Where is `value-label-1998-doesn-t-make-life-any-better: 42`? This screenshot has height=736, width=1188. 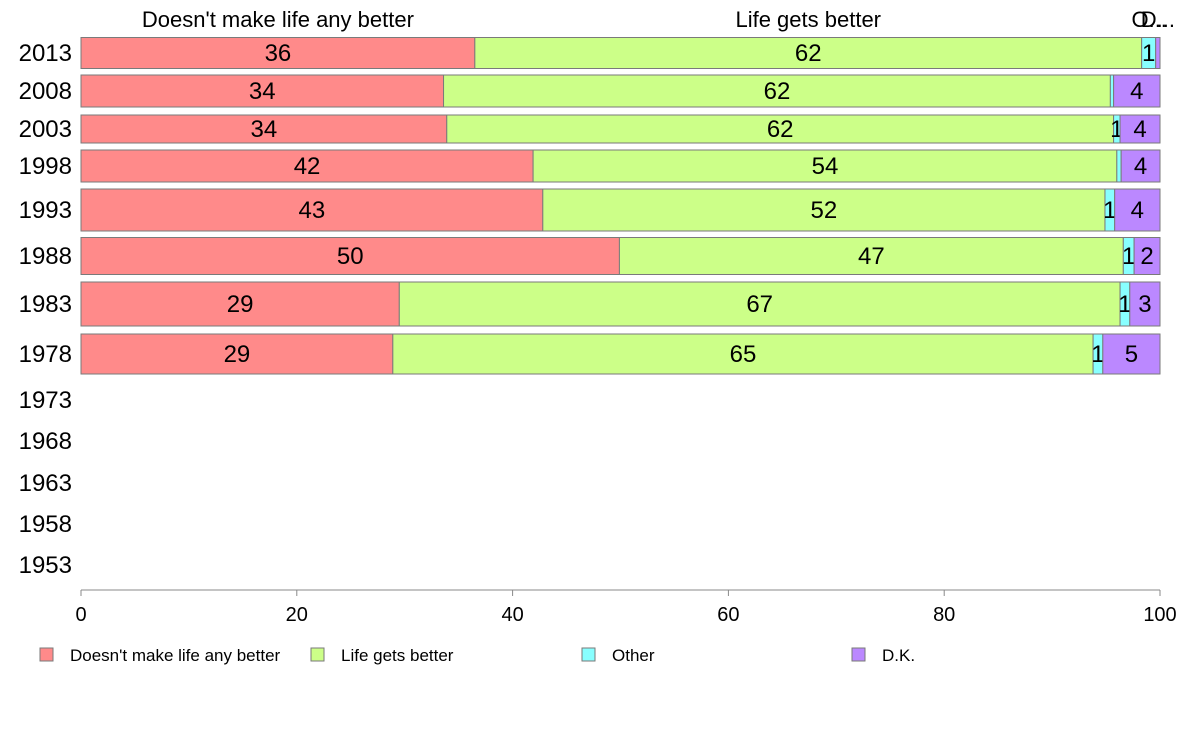
value-label-1998-doesn-t-make-life-any-better: 42 is located at coordinates (307, 166).